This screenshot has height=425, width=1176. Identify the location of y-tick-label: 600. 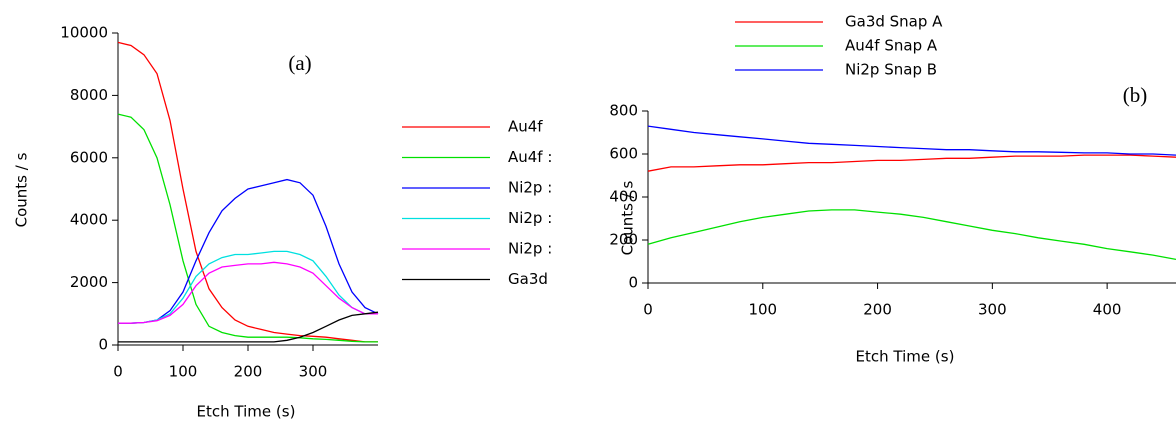
(623, 154).